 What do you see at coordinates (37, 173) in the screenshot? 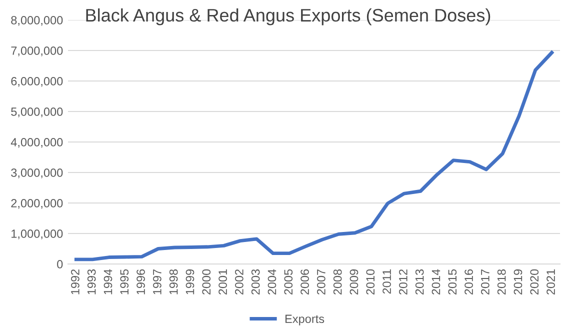
I see `y-tick-label: 3,000,000` at bounding box center [37, 173].